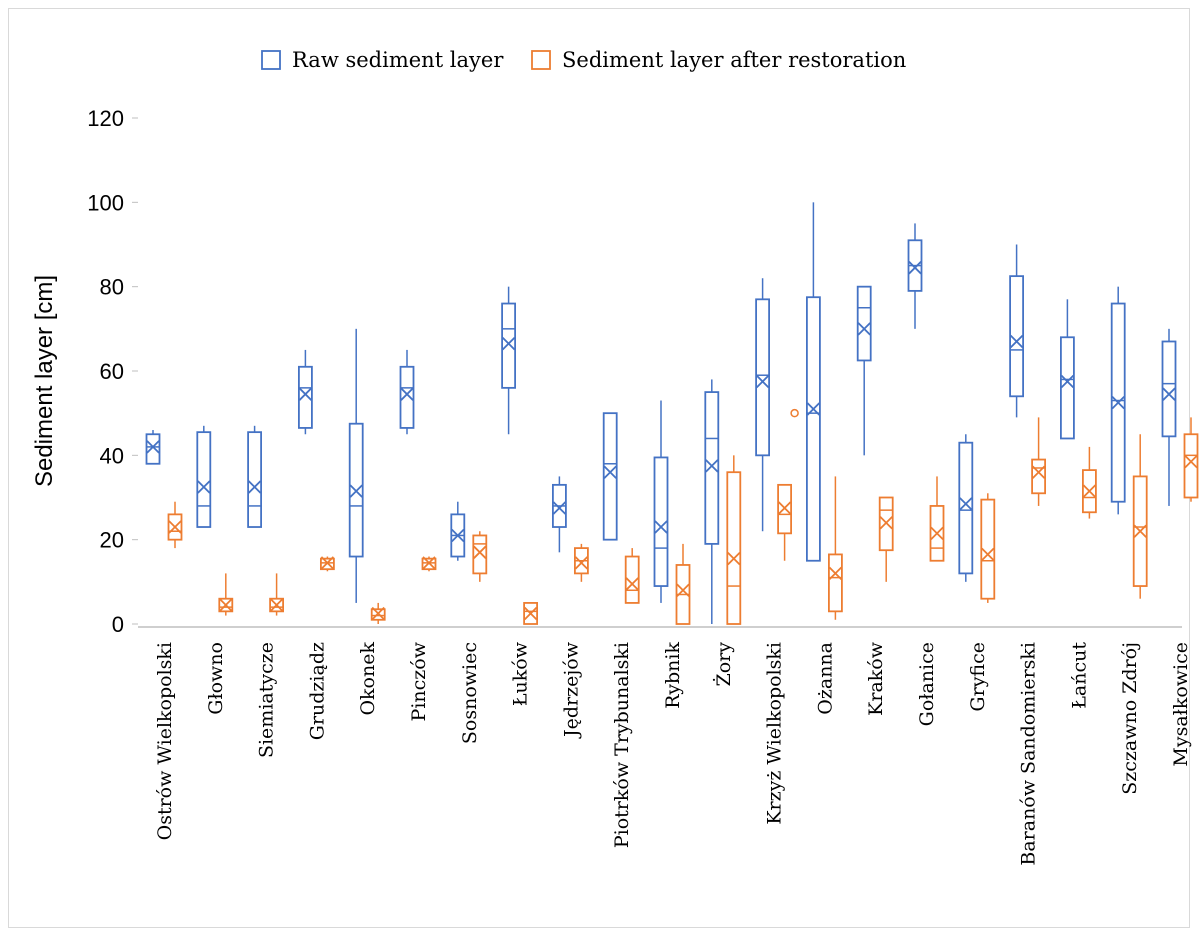 The image size is (1200, 932). I want to click on category-label: Szczawno Zdrój, so click(1130, 718).